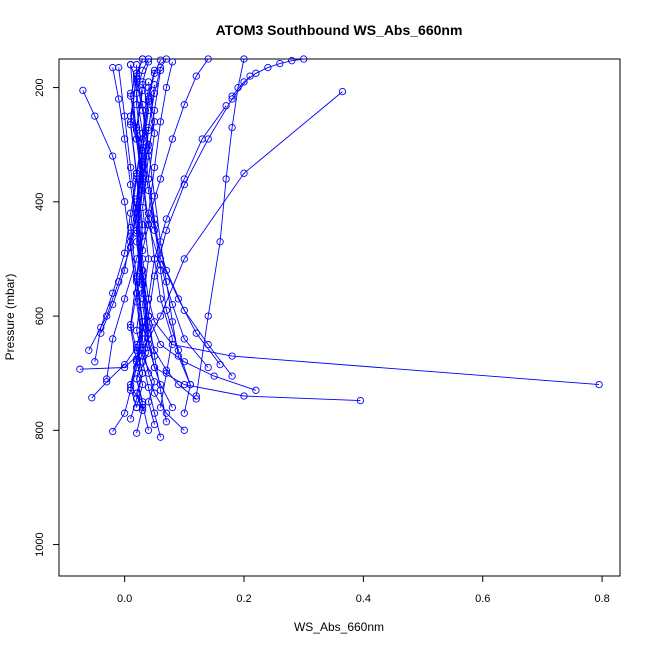 This screenshot has height=650, width=650. Describe the element at coordinates (40, 87) in the screenshot. I see `y-tick-label: 200` at that location.